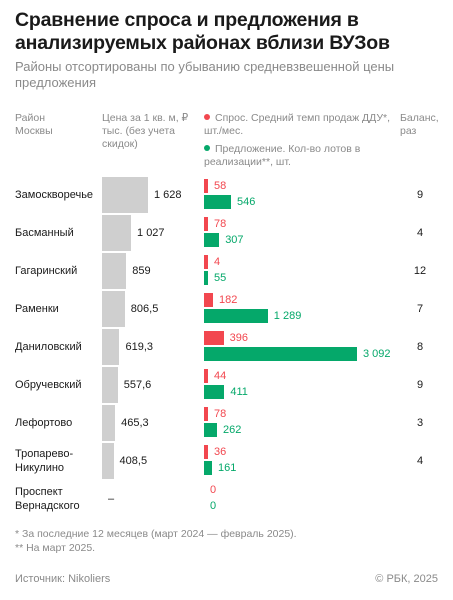 The image size is (453, 600). Describe the element at coordinates (137, 385) in the screenshot. I see `price-value: 557,6` at that location.